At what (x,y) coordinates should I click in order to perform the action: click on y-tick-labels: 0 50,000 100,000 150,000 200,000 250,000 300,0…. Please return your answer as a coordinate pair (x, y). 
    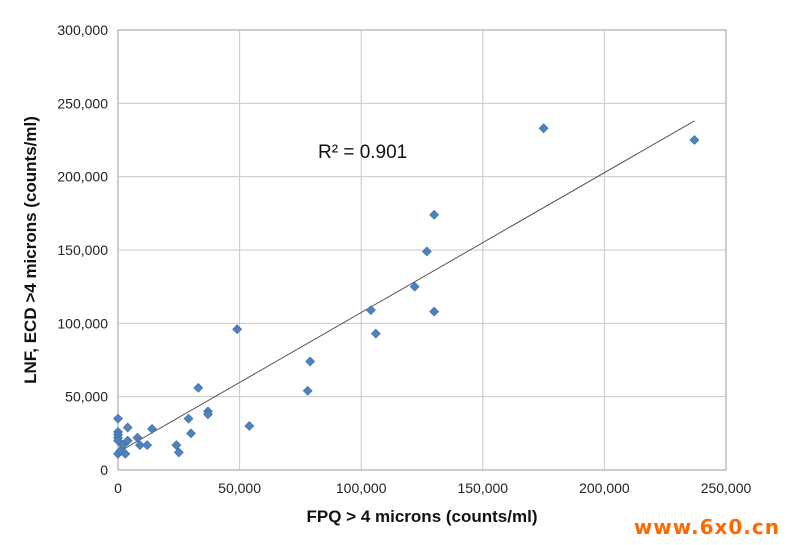
    Looking at the image, I should click on (82, 250).